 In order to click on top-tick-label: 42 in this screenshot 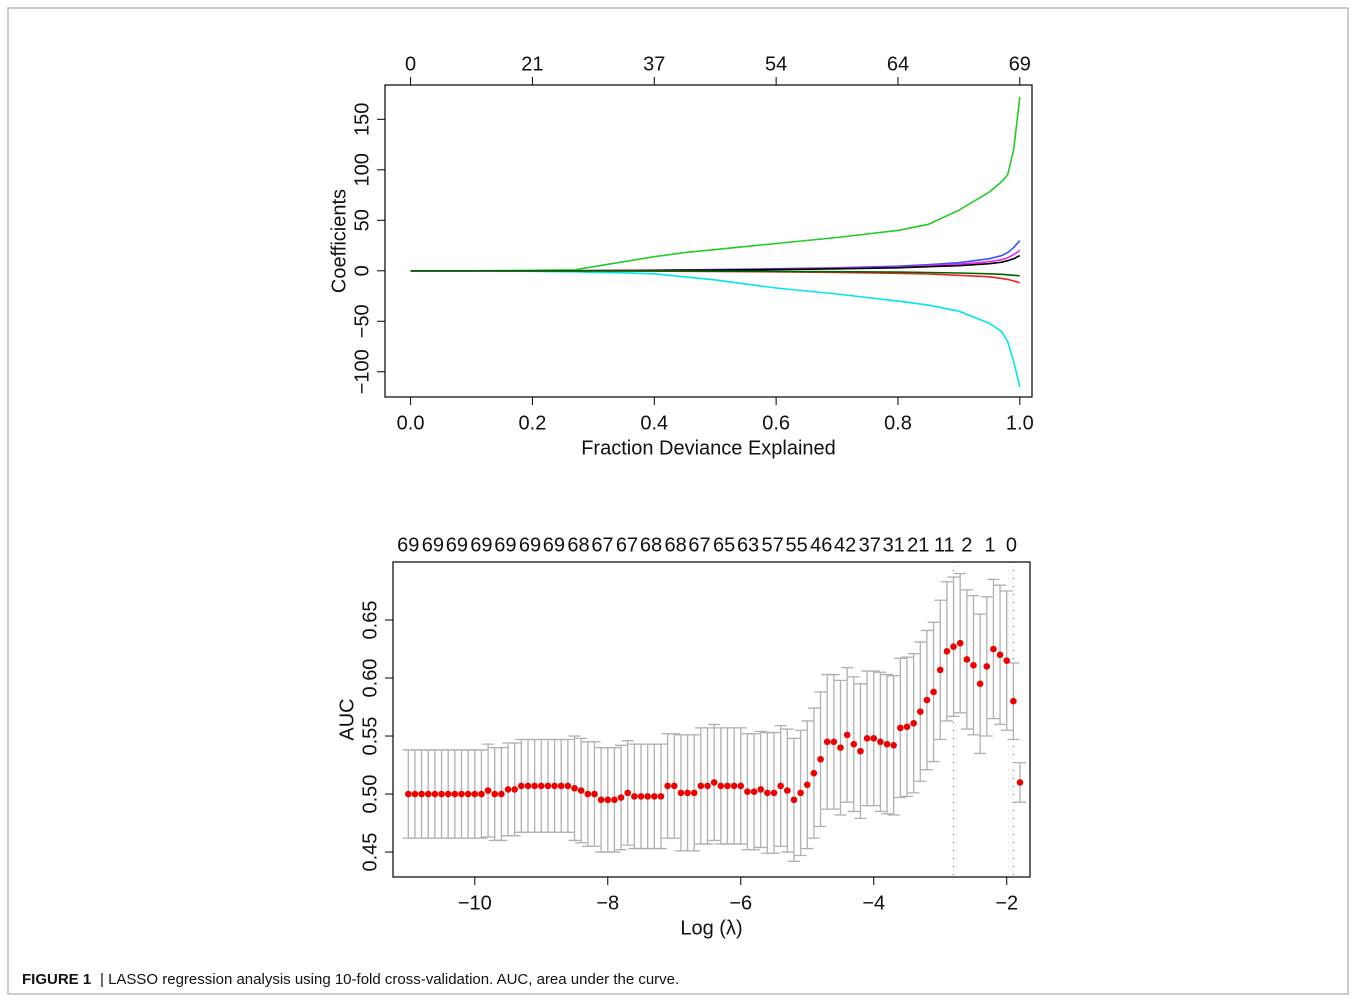, I will do `click(845, 545)`.